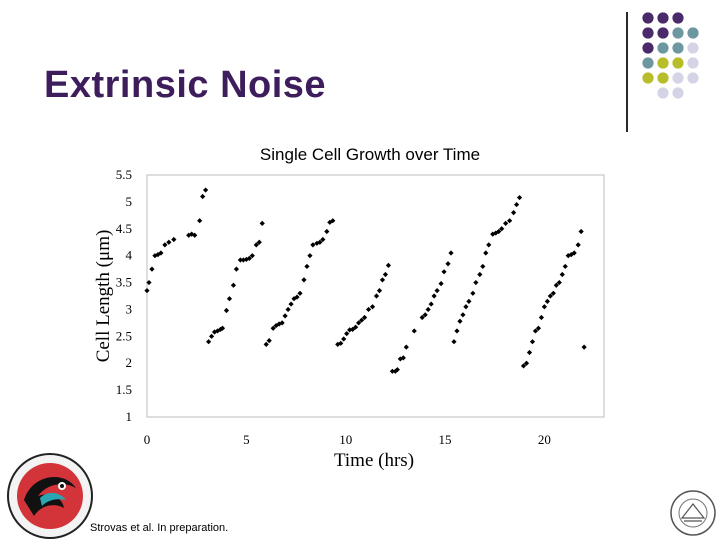 The image size is (720, 540). What do you see at coordinates (445, 439) in the screenshot?
I see `x-tick-label: 15` at bounding box center [445, 439].